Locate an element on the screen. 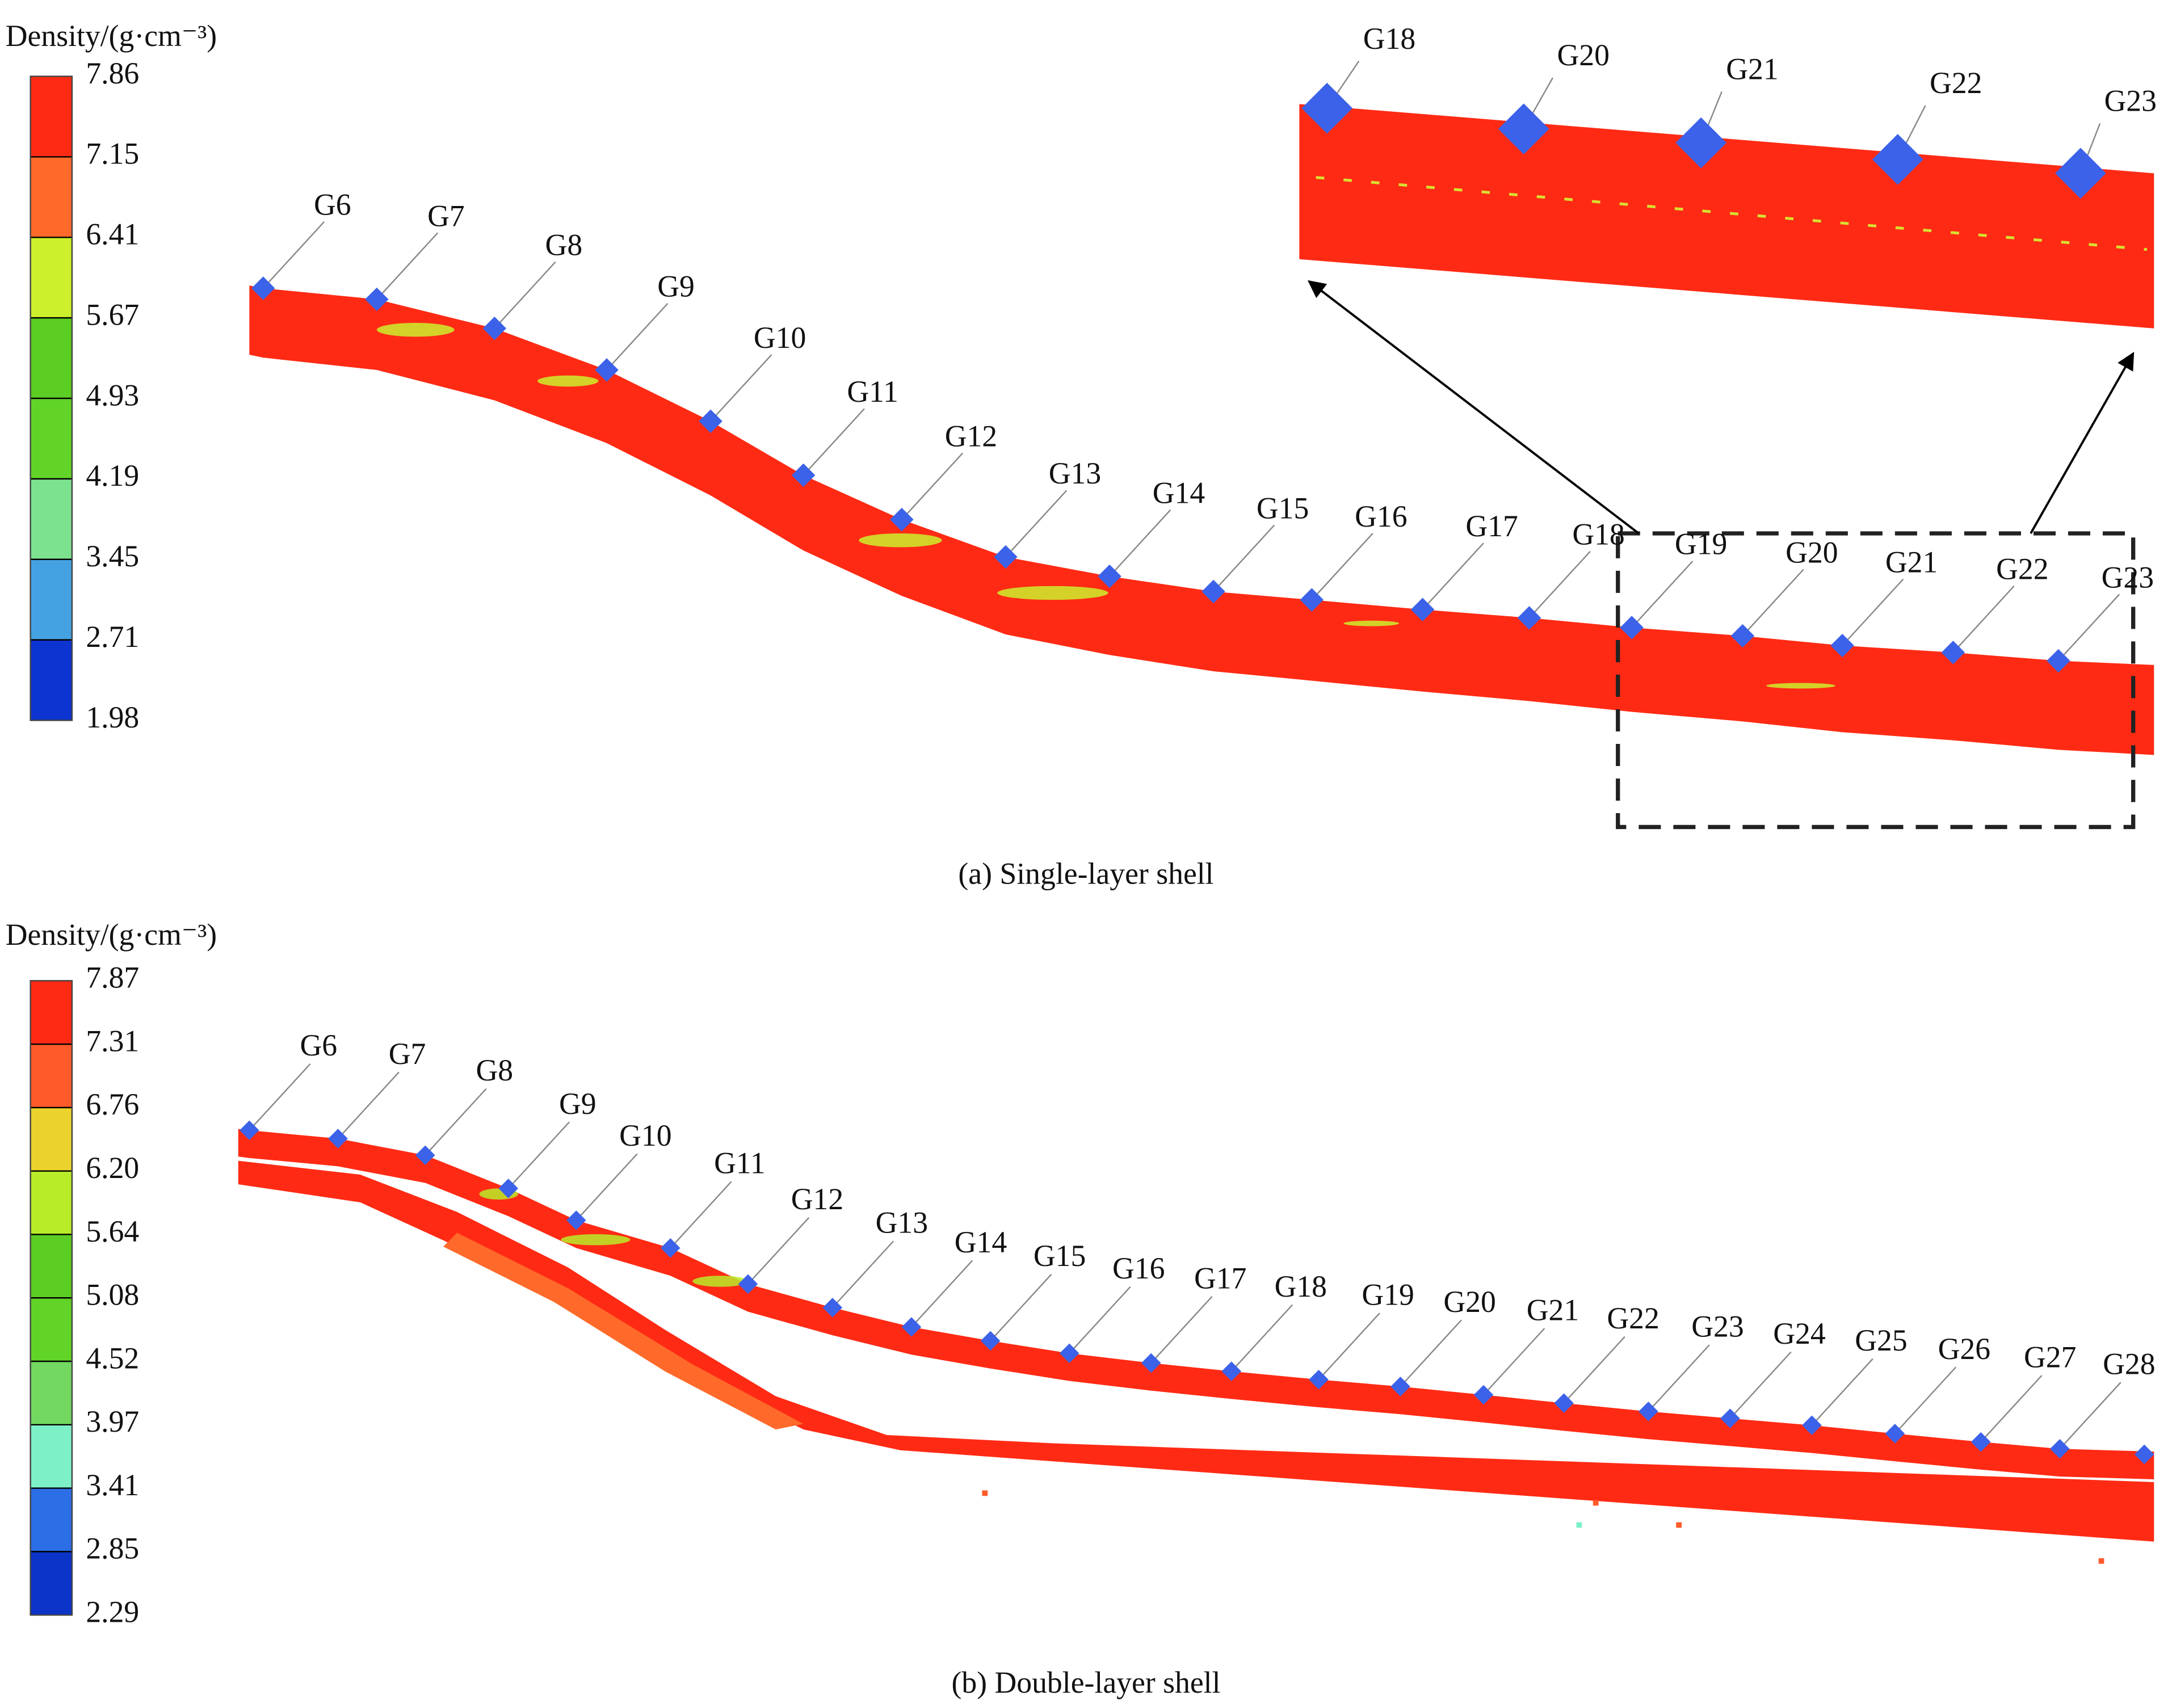 This screenshot has height=1708, width=2172. inset-streak is located at coordinates (1732, 213).